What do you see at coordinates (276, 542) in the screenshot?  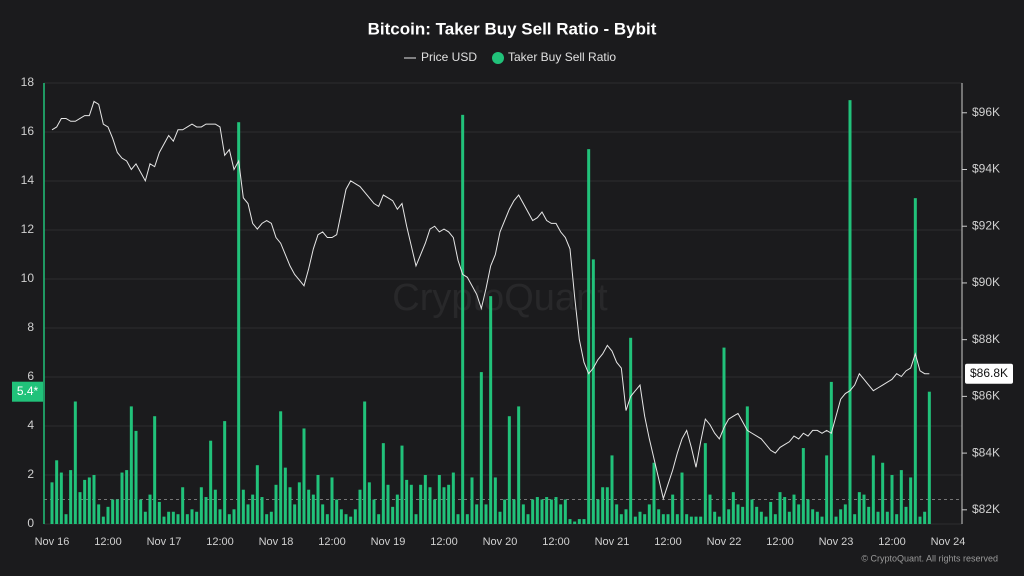 I see `x-tick-label: Nov 18` at bounding box center [276, 542].